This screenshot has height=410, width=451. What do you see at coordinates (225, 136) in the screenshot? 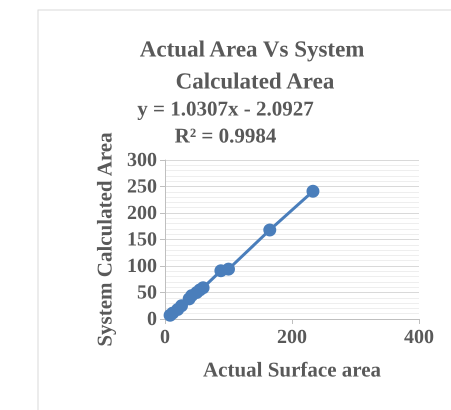
I see `text: R² = 0.9984` at bounding box center [225, 136].